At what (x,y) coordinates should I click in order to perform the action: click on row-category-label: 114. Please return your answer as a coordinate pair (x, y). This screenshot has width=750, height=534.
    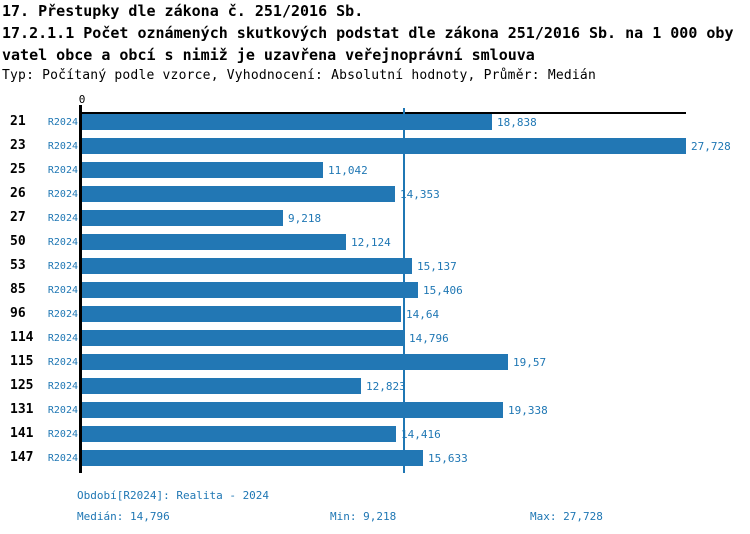
    Looking at the image, I should click on (22, 337).